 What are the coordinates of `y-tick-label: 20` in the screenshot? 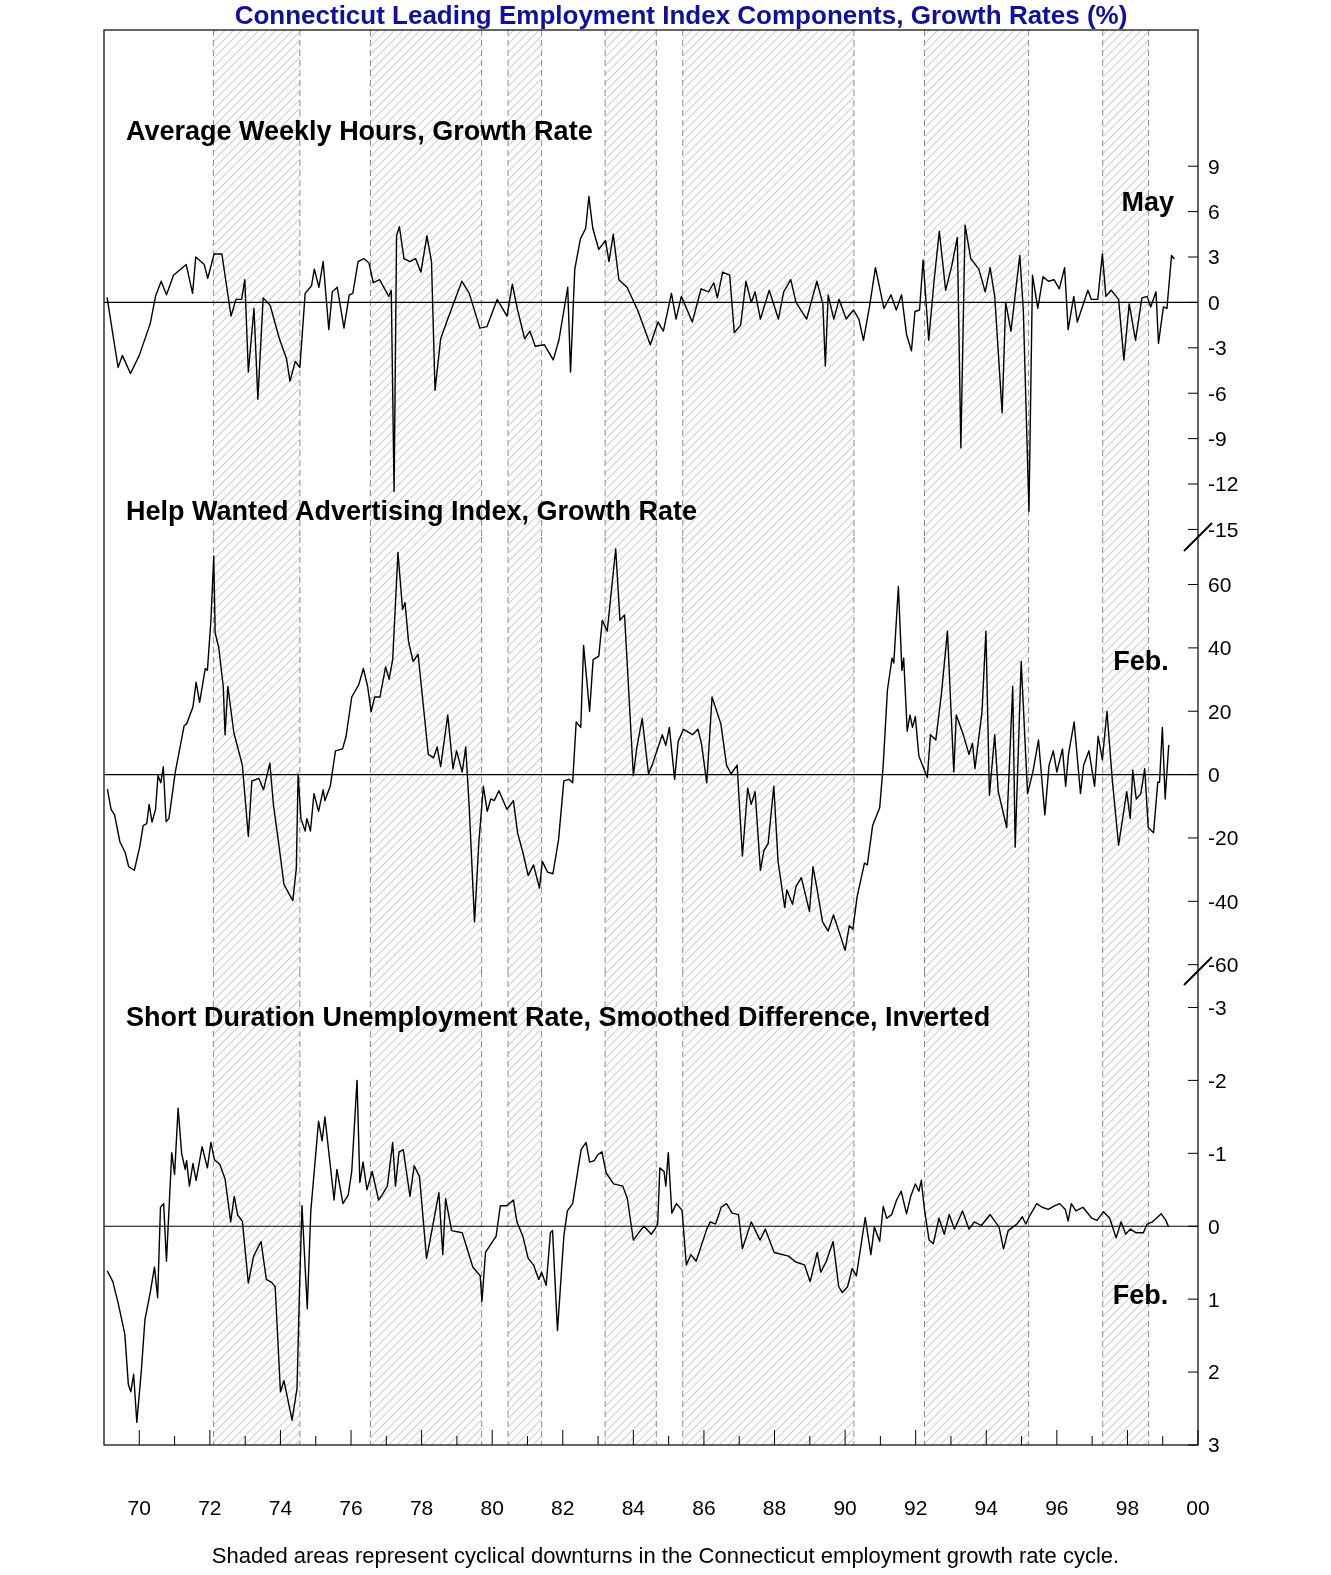 It's located at (1220, 711).